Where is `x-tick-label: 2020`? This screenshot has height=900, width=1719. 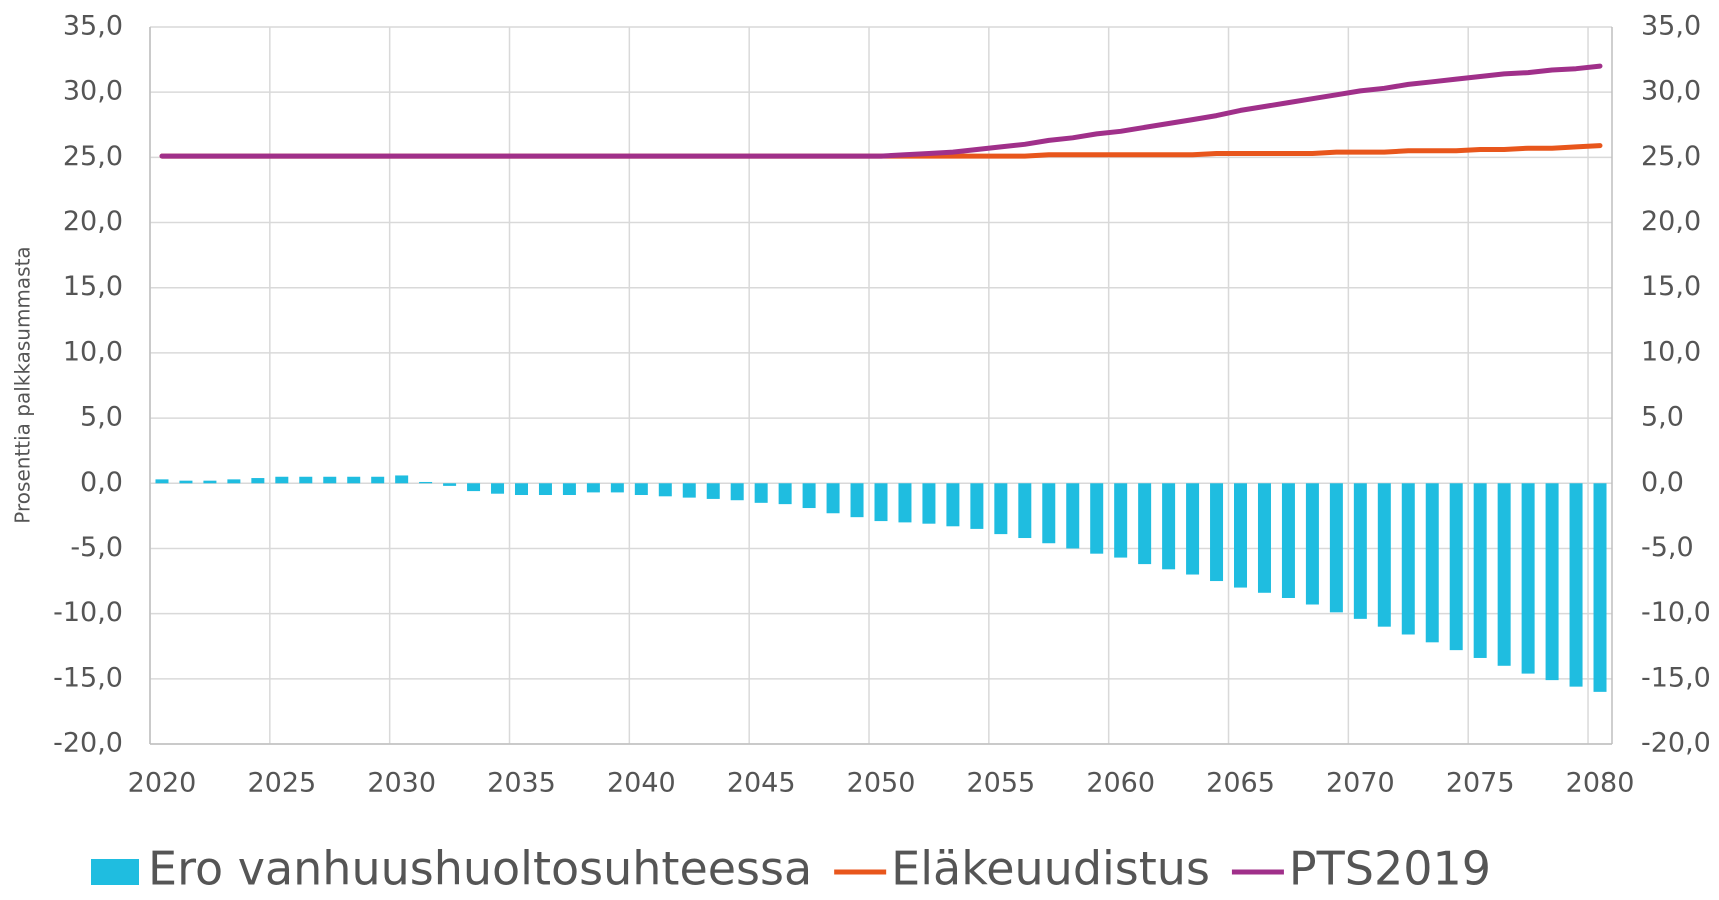 x-tick-label: 2020 is located at coordinates (162, 783).